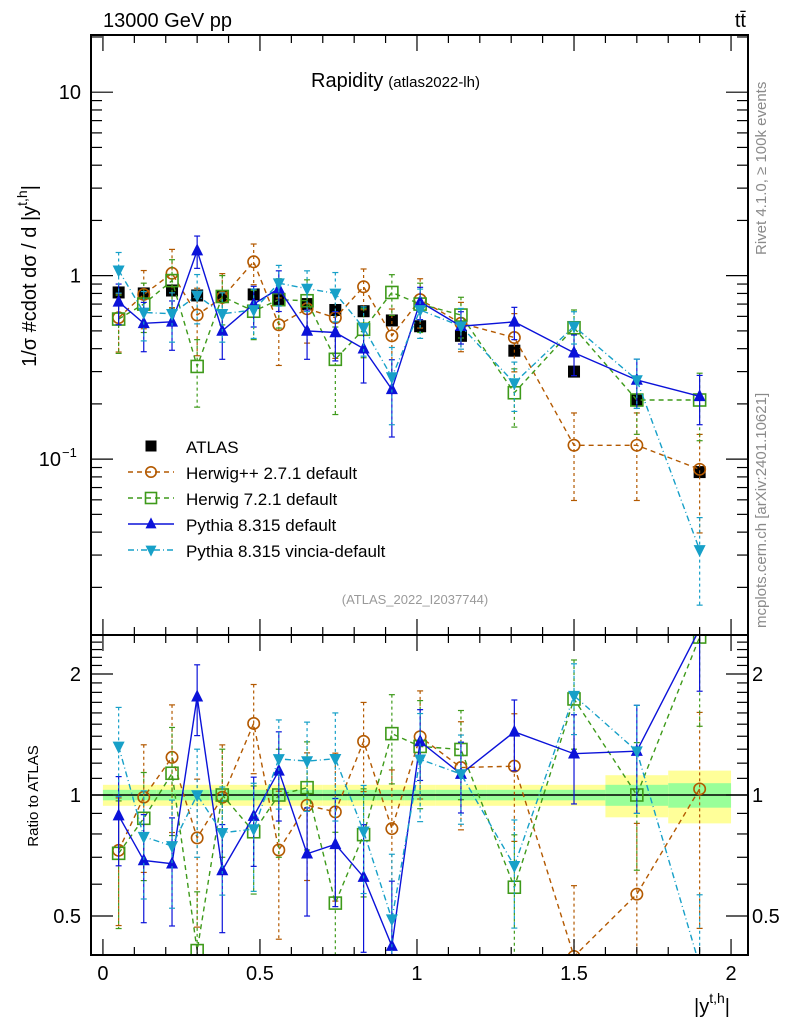 The height and width of the screenshot is (1024, 786). I want to click on legend-entry: Pythia 8.315 default, so click(232, 525).